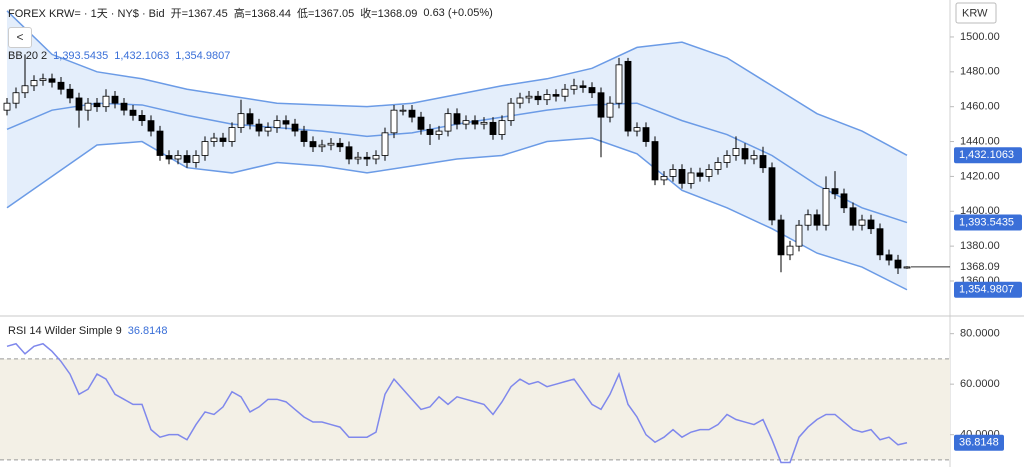 Image resolution: width=1024 pixels, height=467 pixels. I want to click on currency-label: KRW, so click(975, 13).